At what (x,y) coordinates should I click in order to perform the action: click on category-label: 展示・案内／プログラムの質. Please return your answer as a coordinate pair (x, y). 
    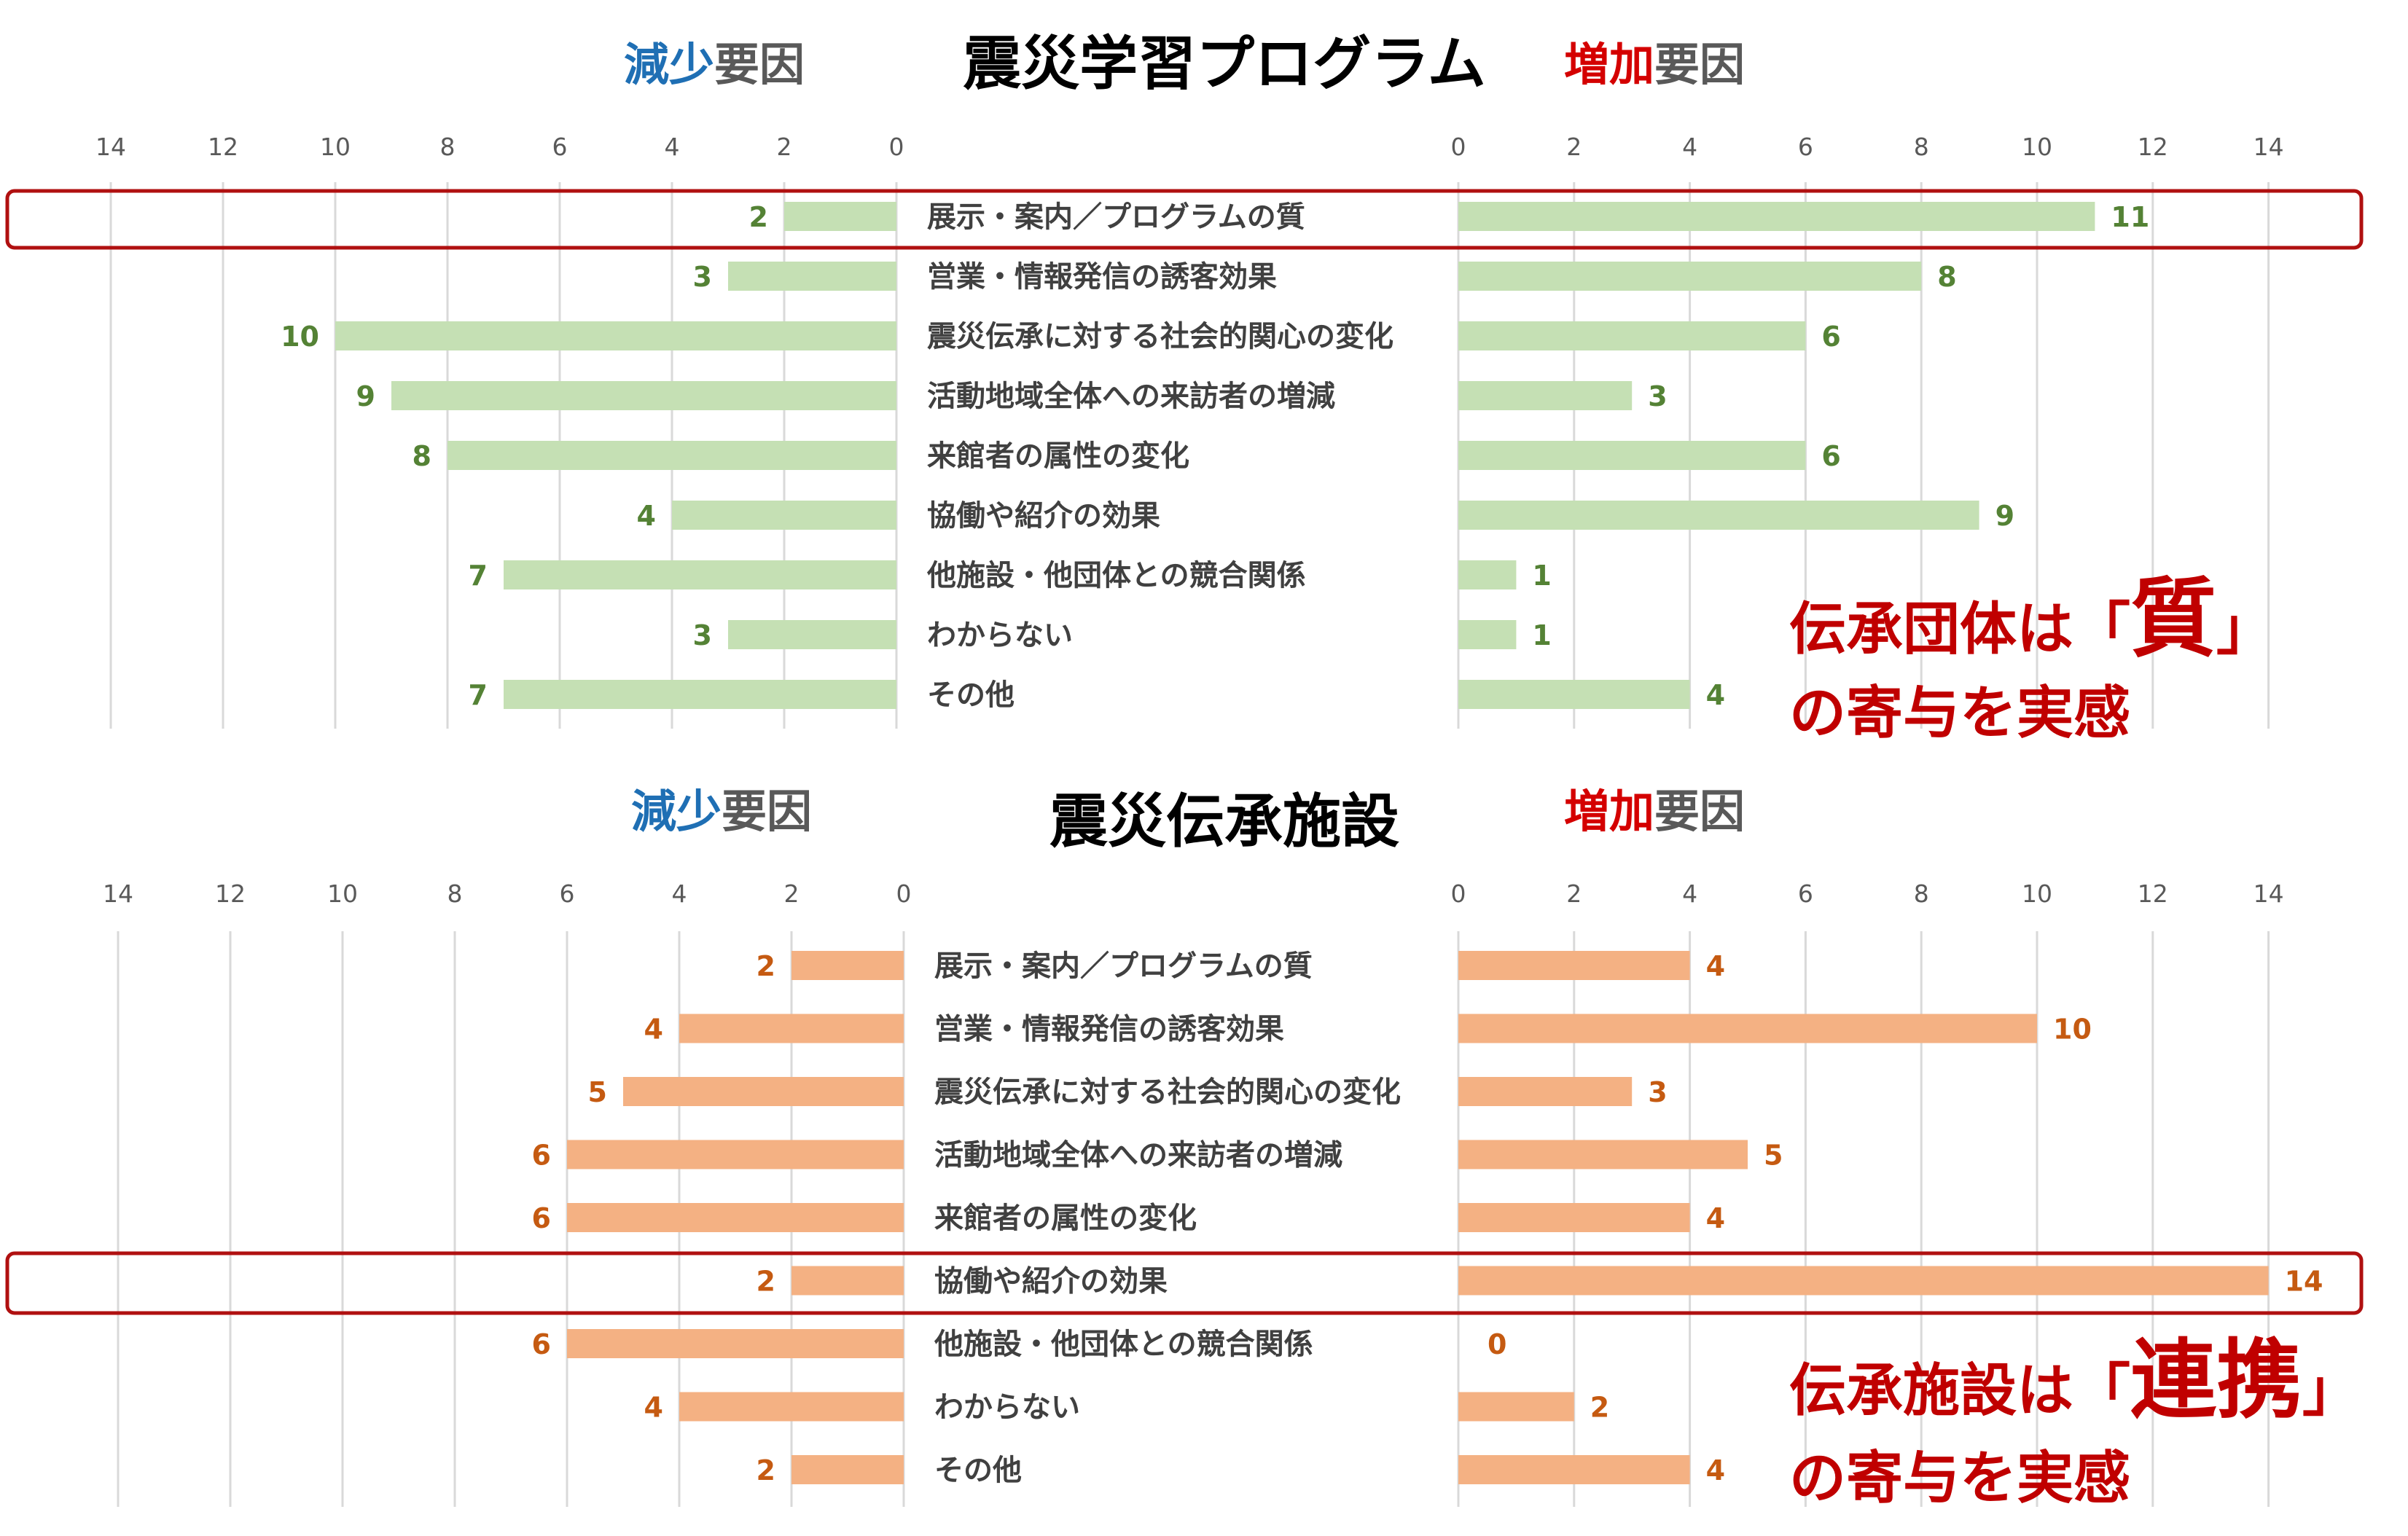
    Looking at the image, I should click on (1123, 966).